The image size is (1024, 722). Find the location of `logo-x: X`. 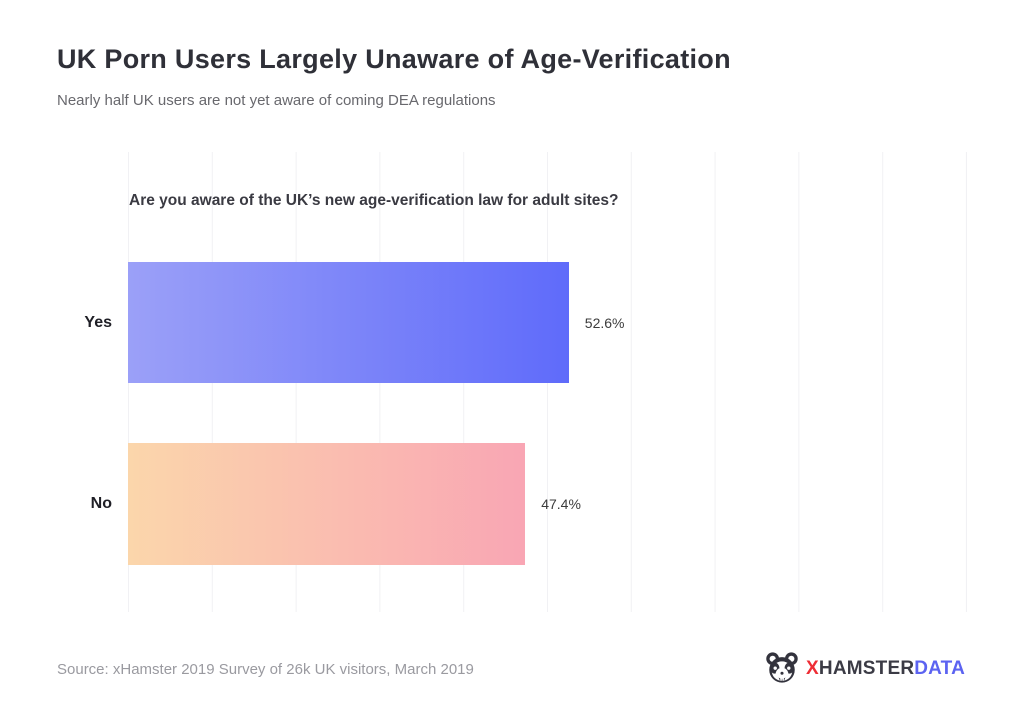

logo-x: X is located at coordinates (812, 668).